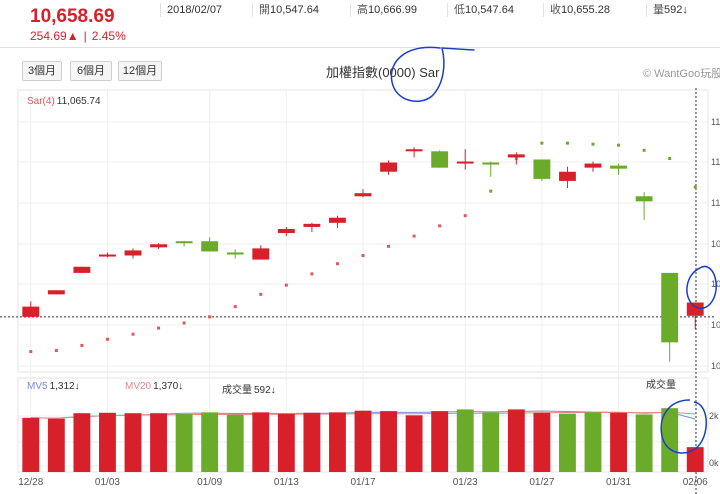 This screenshot has width=720, height=494. Describe the element at coordinates (265, 390) in the screenshot. I see `volume-legend-value: 592↓` at that location.